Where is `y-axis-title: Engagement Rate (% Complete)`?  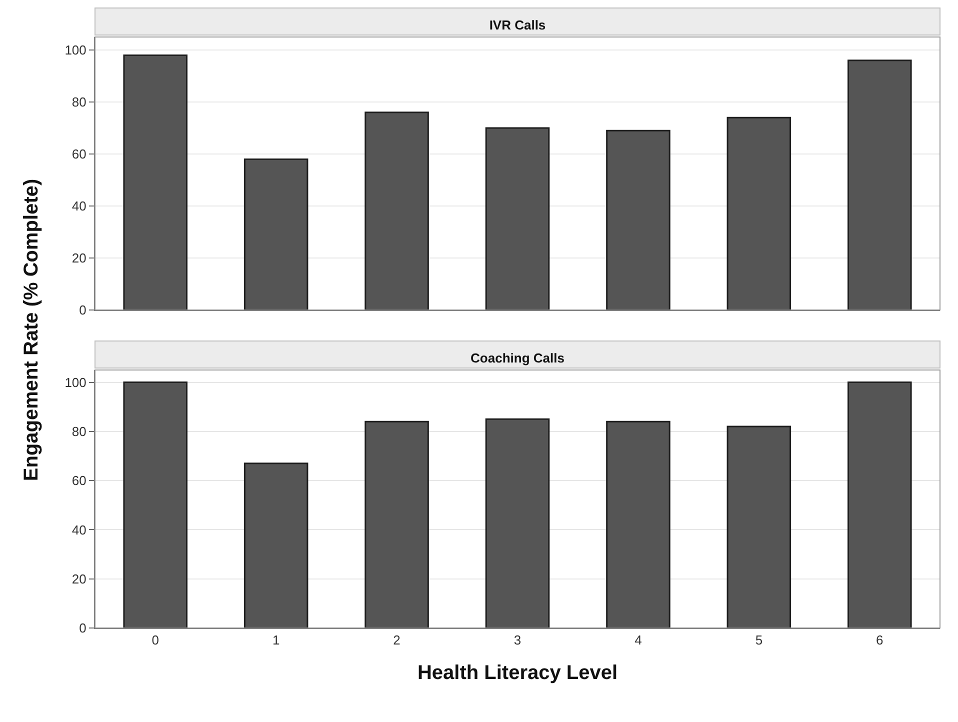 y-axis-title: Engagement Rate (% Complete) is located at coordinates (32, 330).